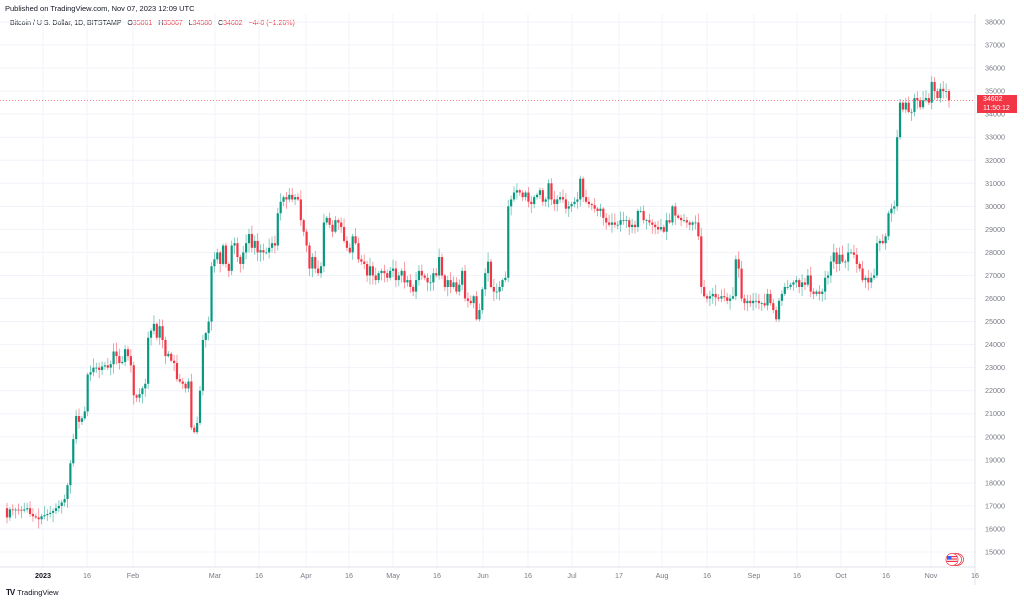 The image size is (1024, 602). What do you see at coordinates (995, 252) in the screenshot?
I see `price-tick: 28000` at bounding box center [995, 252].